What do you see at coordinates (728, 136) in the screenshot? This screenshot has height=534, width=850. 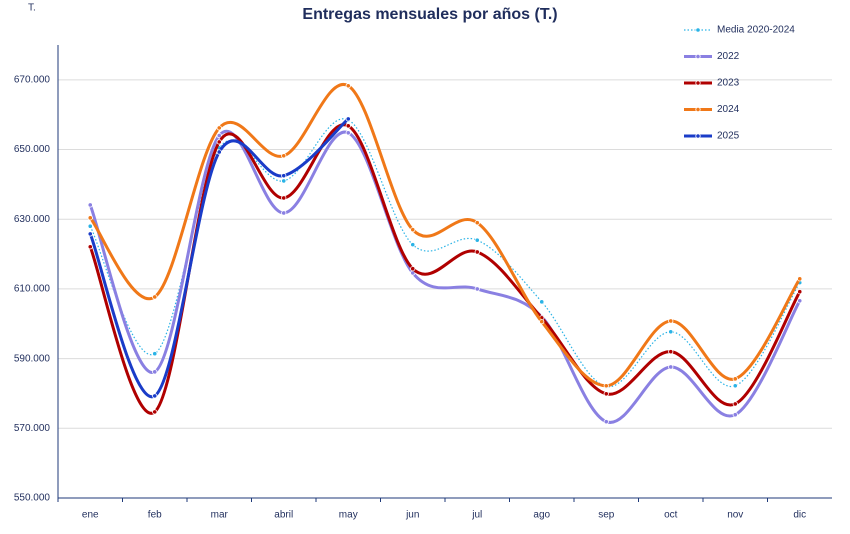 I see `legend-label: 2025` at bounding box center [728, 136].